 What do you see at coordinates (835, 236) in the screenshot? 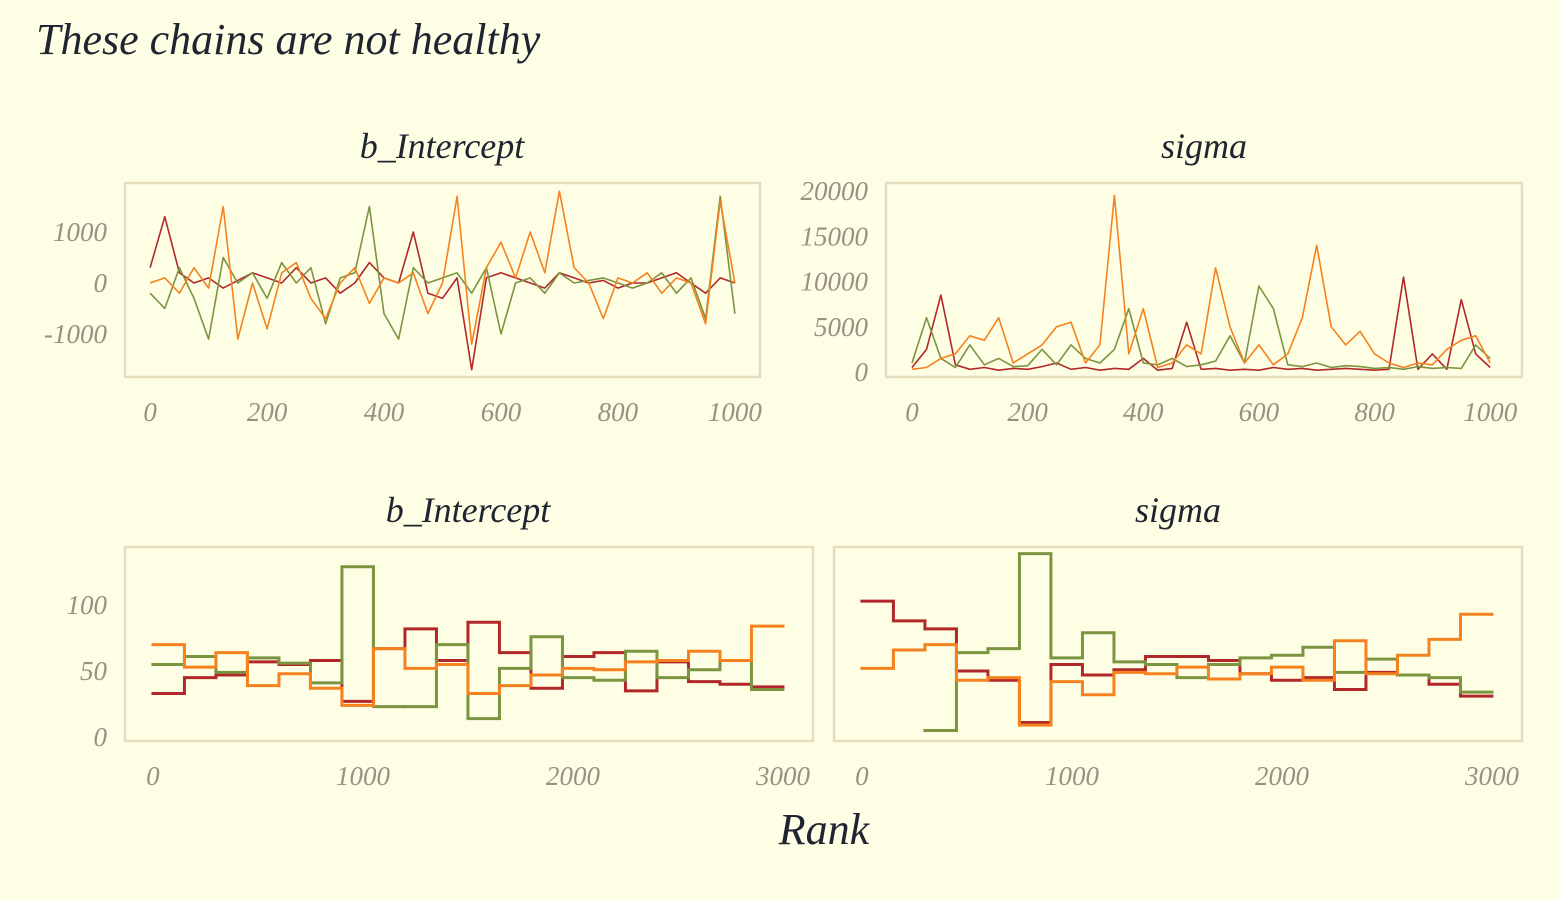
I see `y-tick-label: 15000` at bounding box center [835, 236].